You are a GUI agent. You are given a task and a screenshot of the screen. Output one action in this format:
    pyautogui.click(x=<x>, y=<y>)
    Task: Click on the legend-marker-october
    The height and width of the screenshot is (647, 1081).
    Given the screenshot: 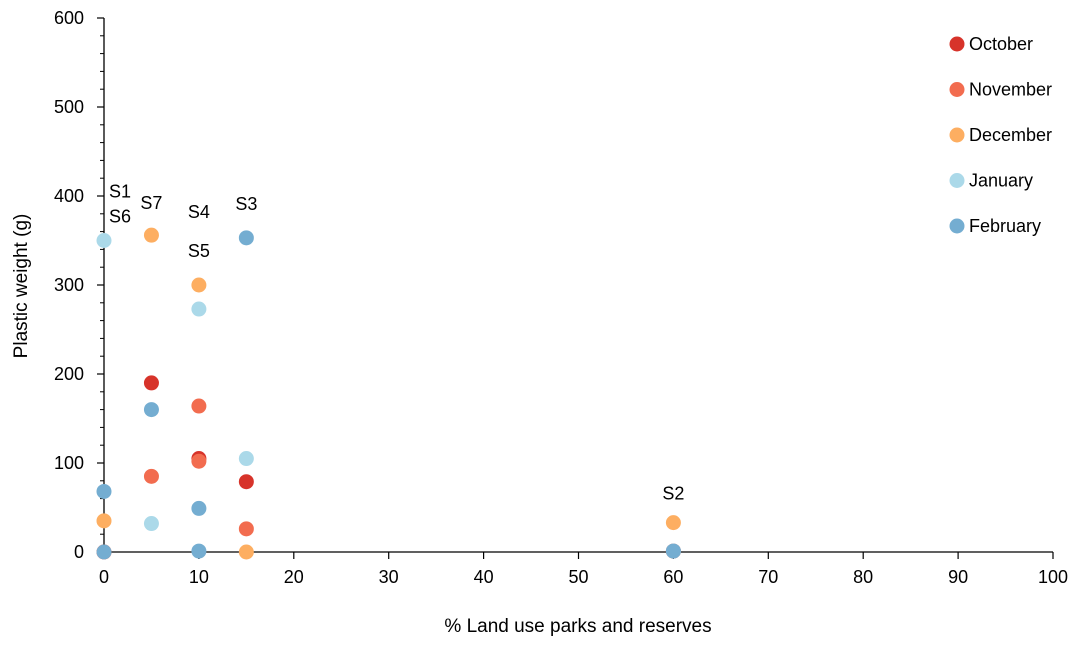 What is the action you would take?
    pyautogui.click(x=957, y=44)
    